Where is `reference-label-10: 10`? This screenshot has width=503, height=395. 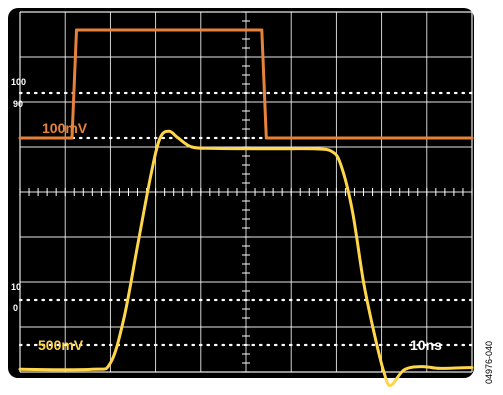 reference-label-10: 10 is located at coordinates (16, 287).